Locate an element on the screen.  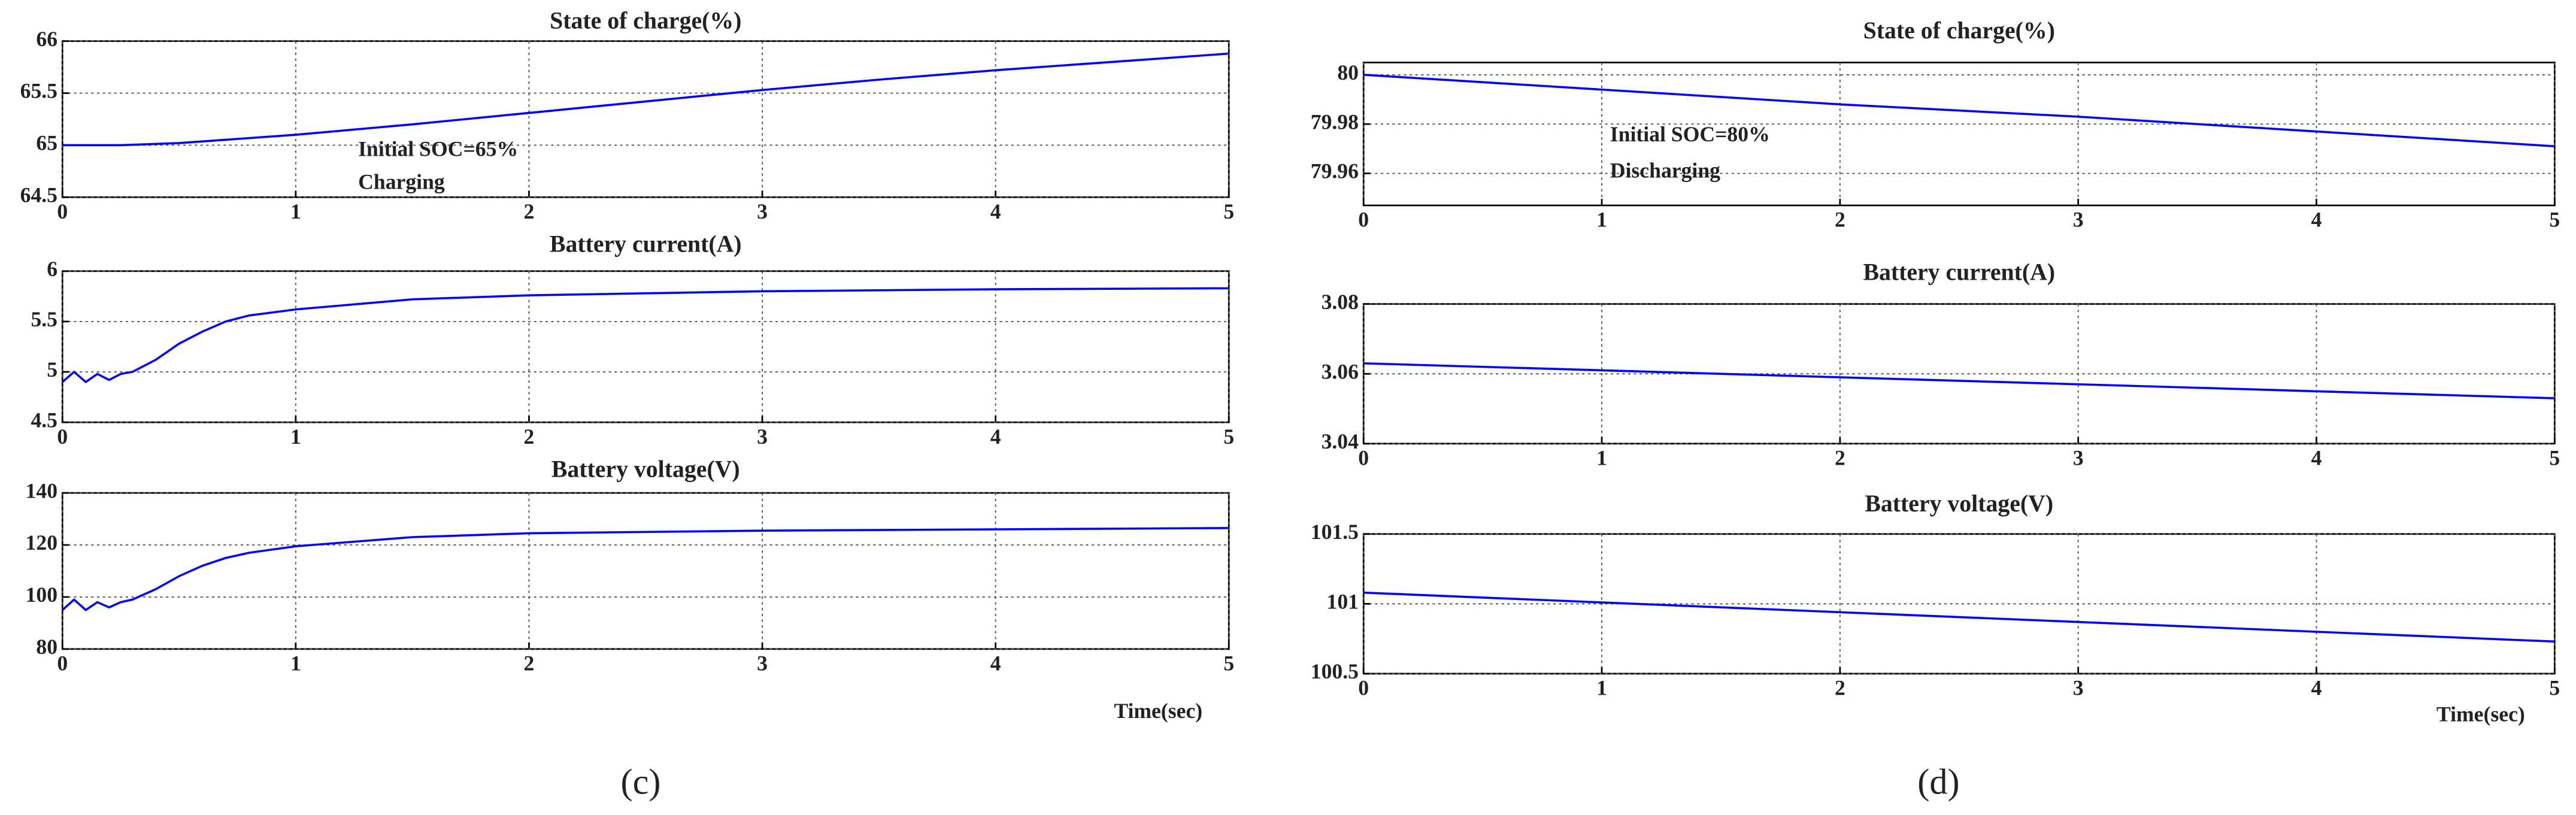
annotation: Initial SOC=80% is located at coordinates (1690, 134).